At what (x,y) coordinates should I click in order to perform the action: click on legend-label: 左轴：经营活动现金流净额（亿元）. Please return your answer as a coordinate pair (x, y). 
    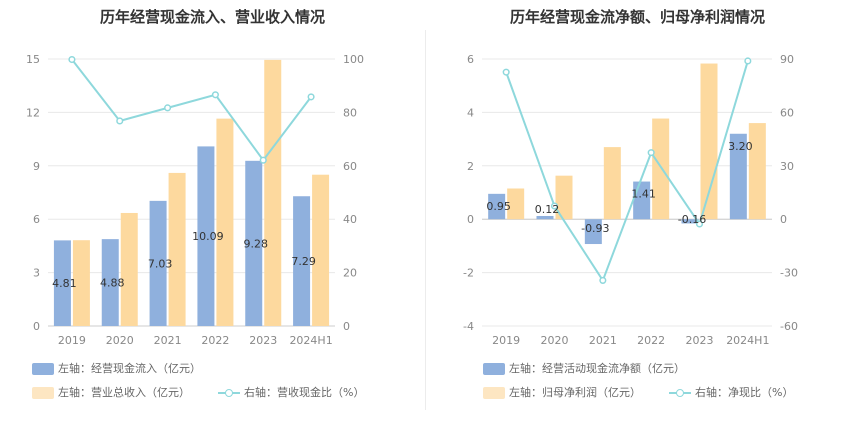
    Looking at the image, I should click on (597, 368).